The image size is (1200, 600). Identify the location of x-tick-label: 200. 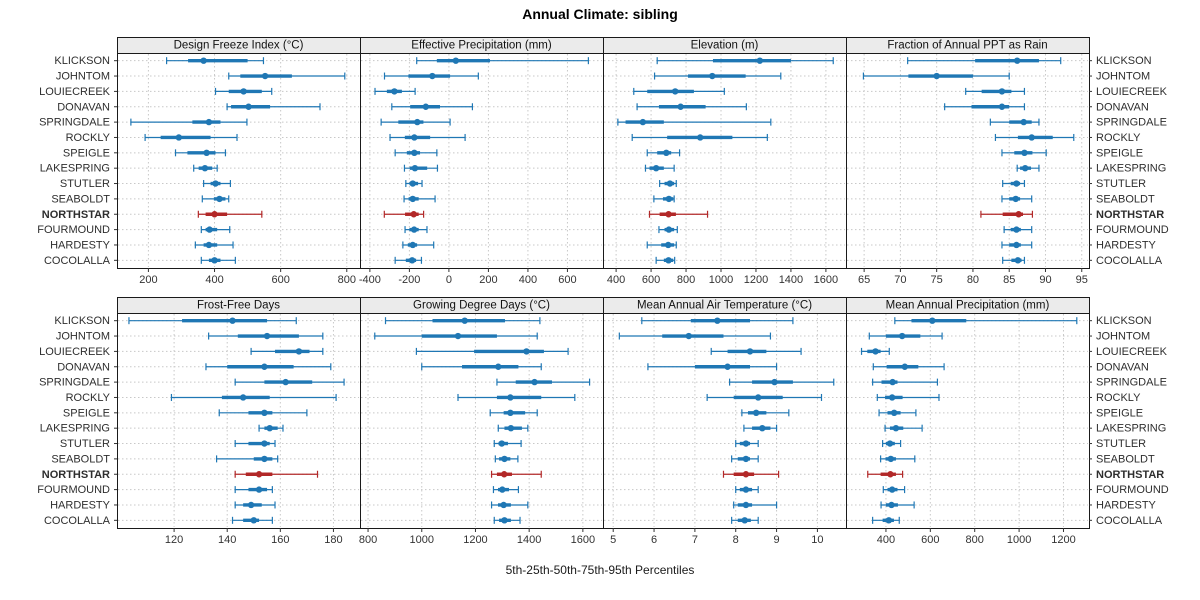
(148, 280).